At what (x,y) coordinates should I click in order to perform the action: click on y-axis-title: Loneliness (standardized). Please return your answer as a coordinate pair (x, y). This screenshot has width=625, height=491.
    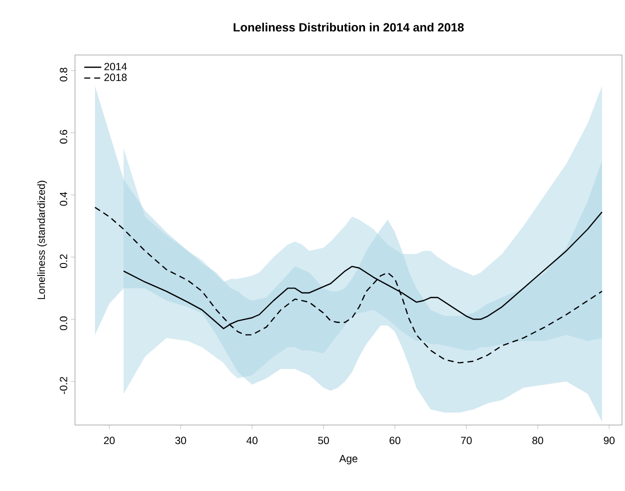
    Looking at the image, I should click on (42, 240).